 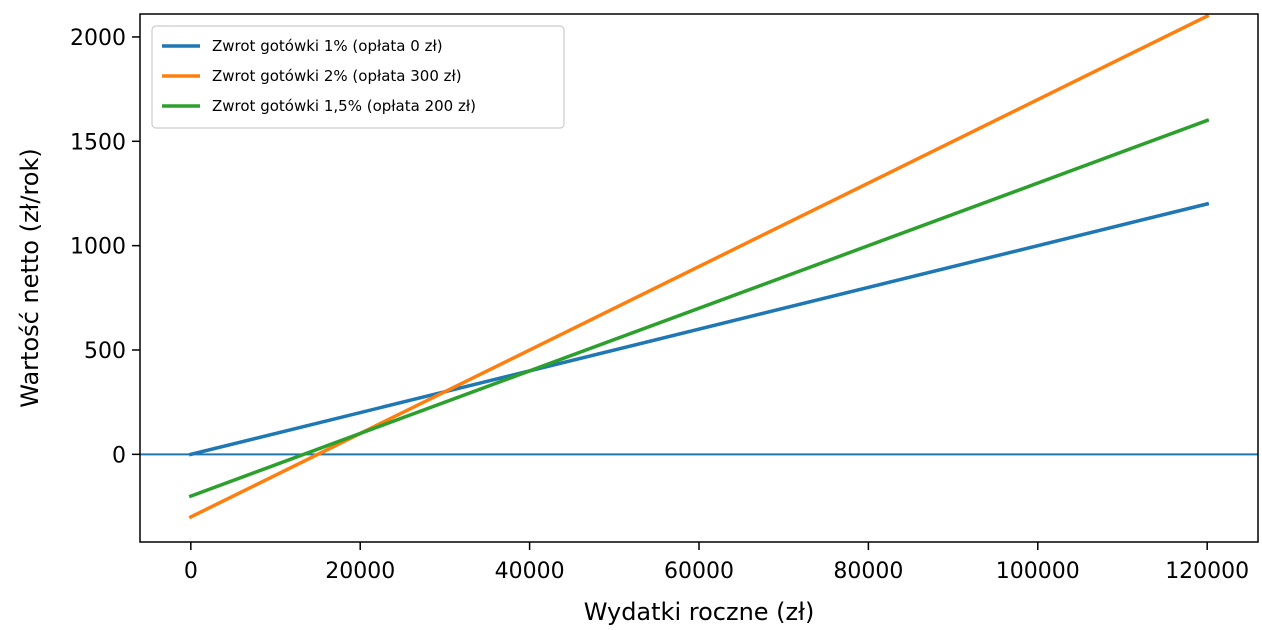 I want to click on legend-label-2: Zwrot gotówki 2% (opłata 300 zł), so click(x=337, y=76).